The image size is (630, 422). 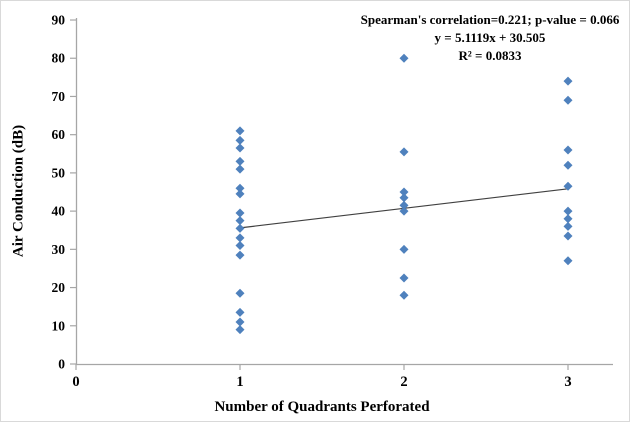 What do you see at coordinates (59, 134) in the screenshot?
I see `y-tick-label: 60` at bounding box center [59, 134].